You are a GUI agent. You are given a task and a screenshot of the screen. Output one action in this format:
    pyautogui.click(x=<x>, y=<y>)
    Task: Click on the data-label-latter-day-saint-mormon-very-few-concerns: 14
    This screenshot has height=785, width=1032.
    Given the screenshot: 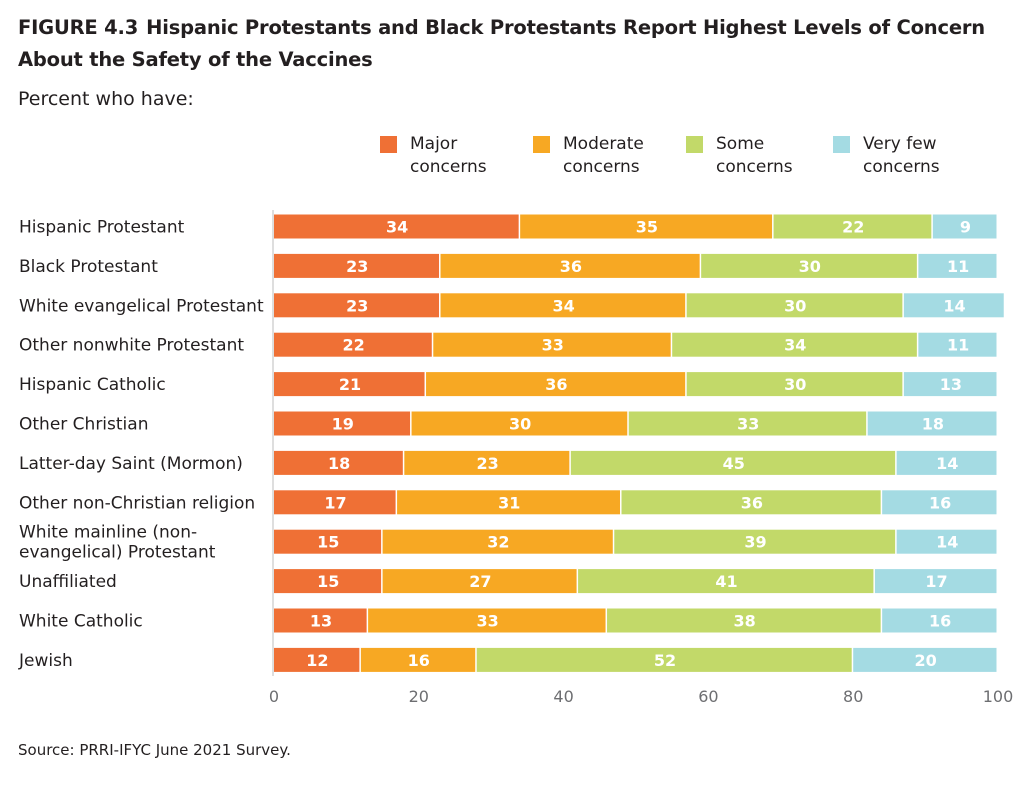 What is the action you would take?
    pyautogui.click(x=947, y=463)
    